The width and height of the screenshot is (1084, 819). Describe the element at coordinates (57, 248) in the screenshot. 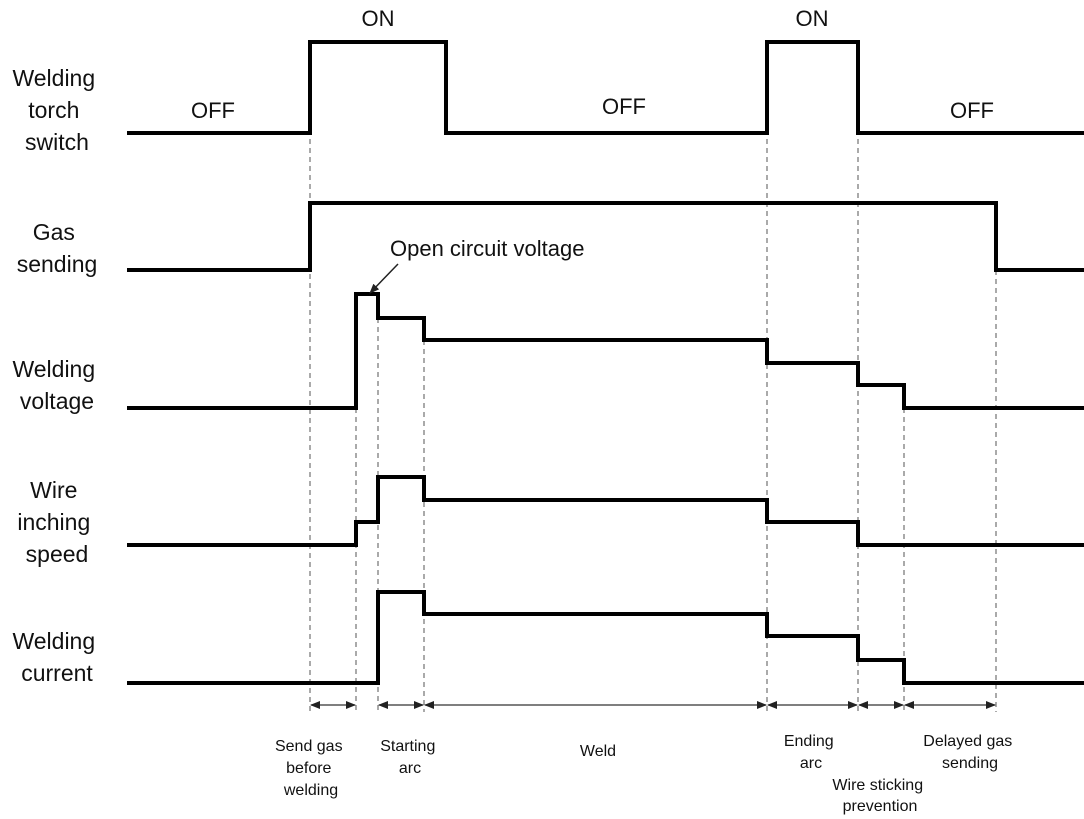

I see `row-label-gas: Gas sending` at that location.